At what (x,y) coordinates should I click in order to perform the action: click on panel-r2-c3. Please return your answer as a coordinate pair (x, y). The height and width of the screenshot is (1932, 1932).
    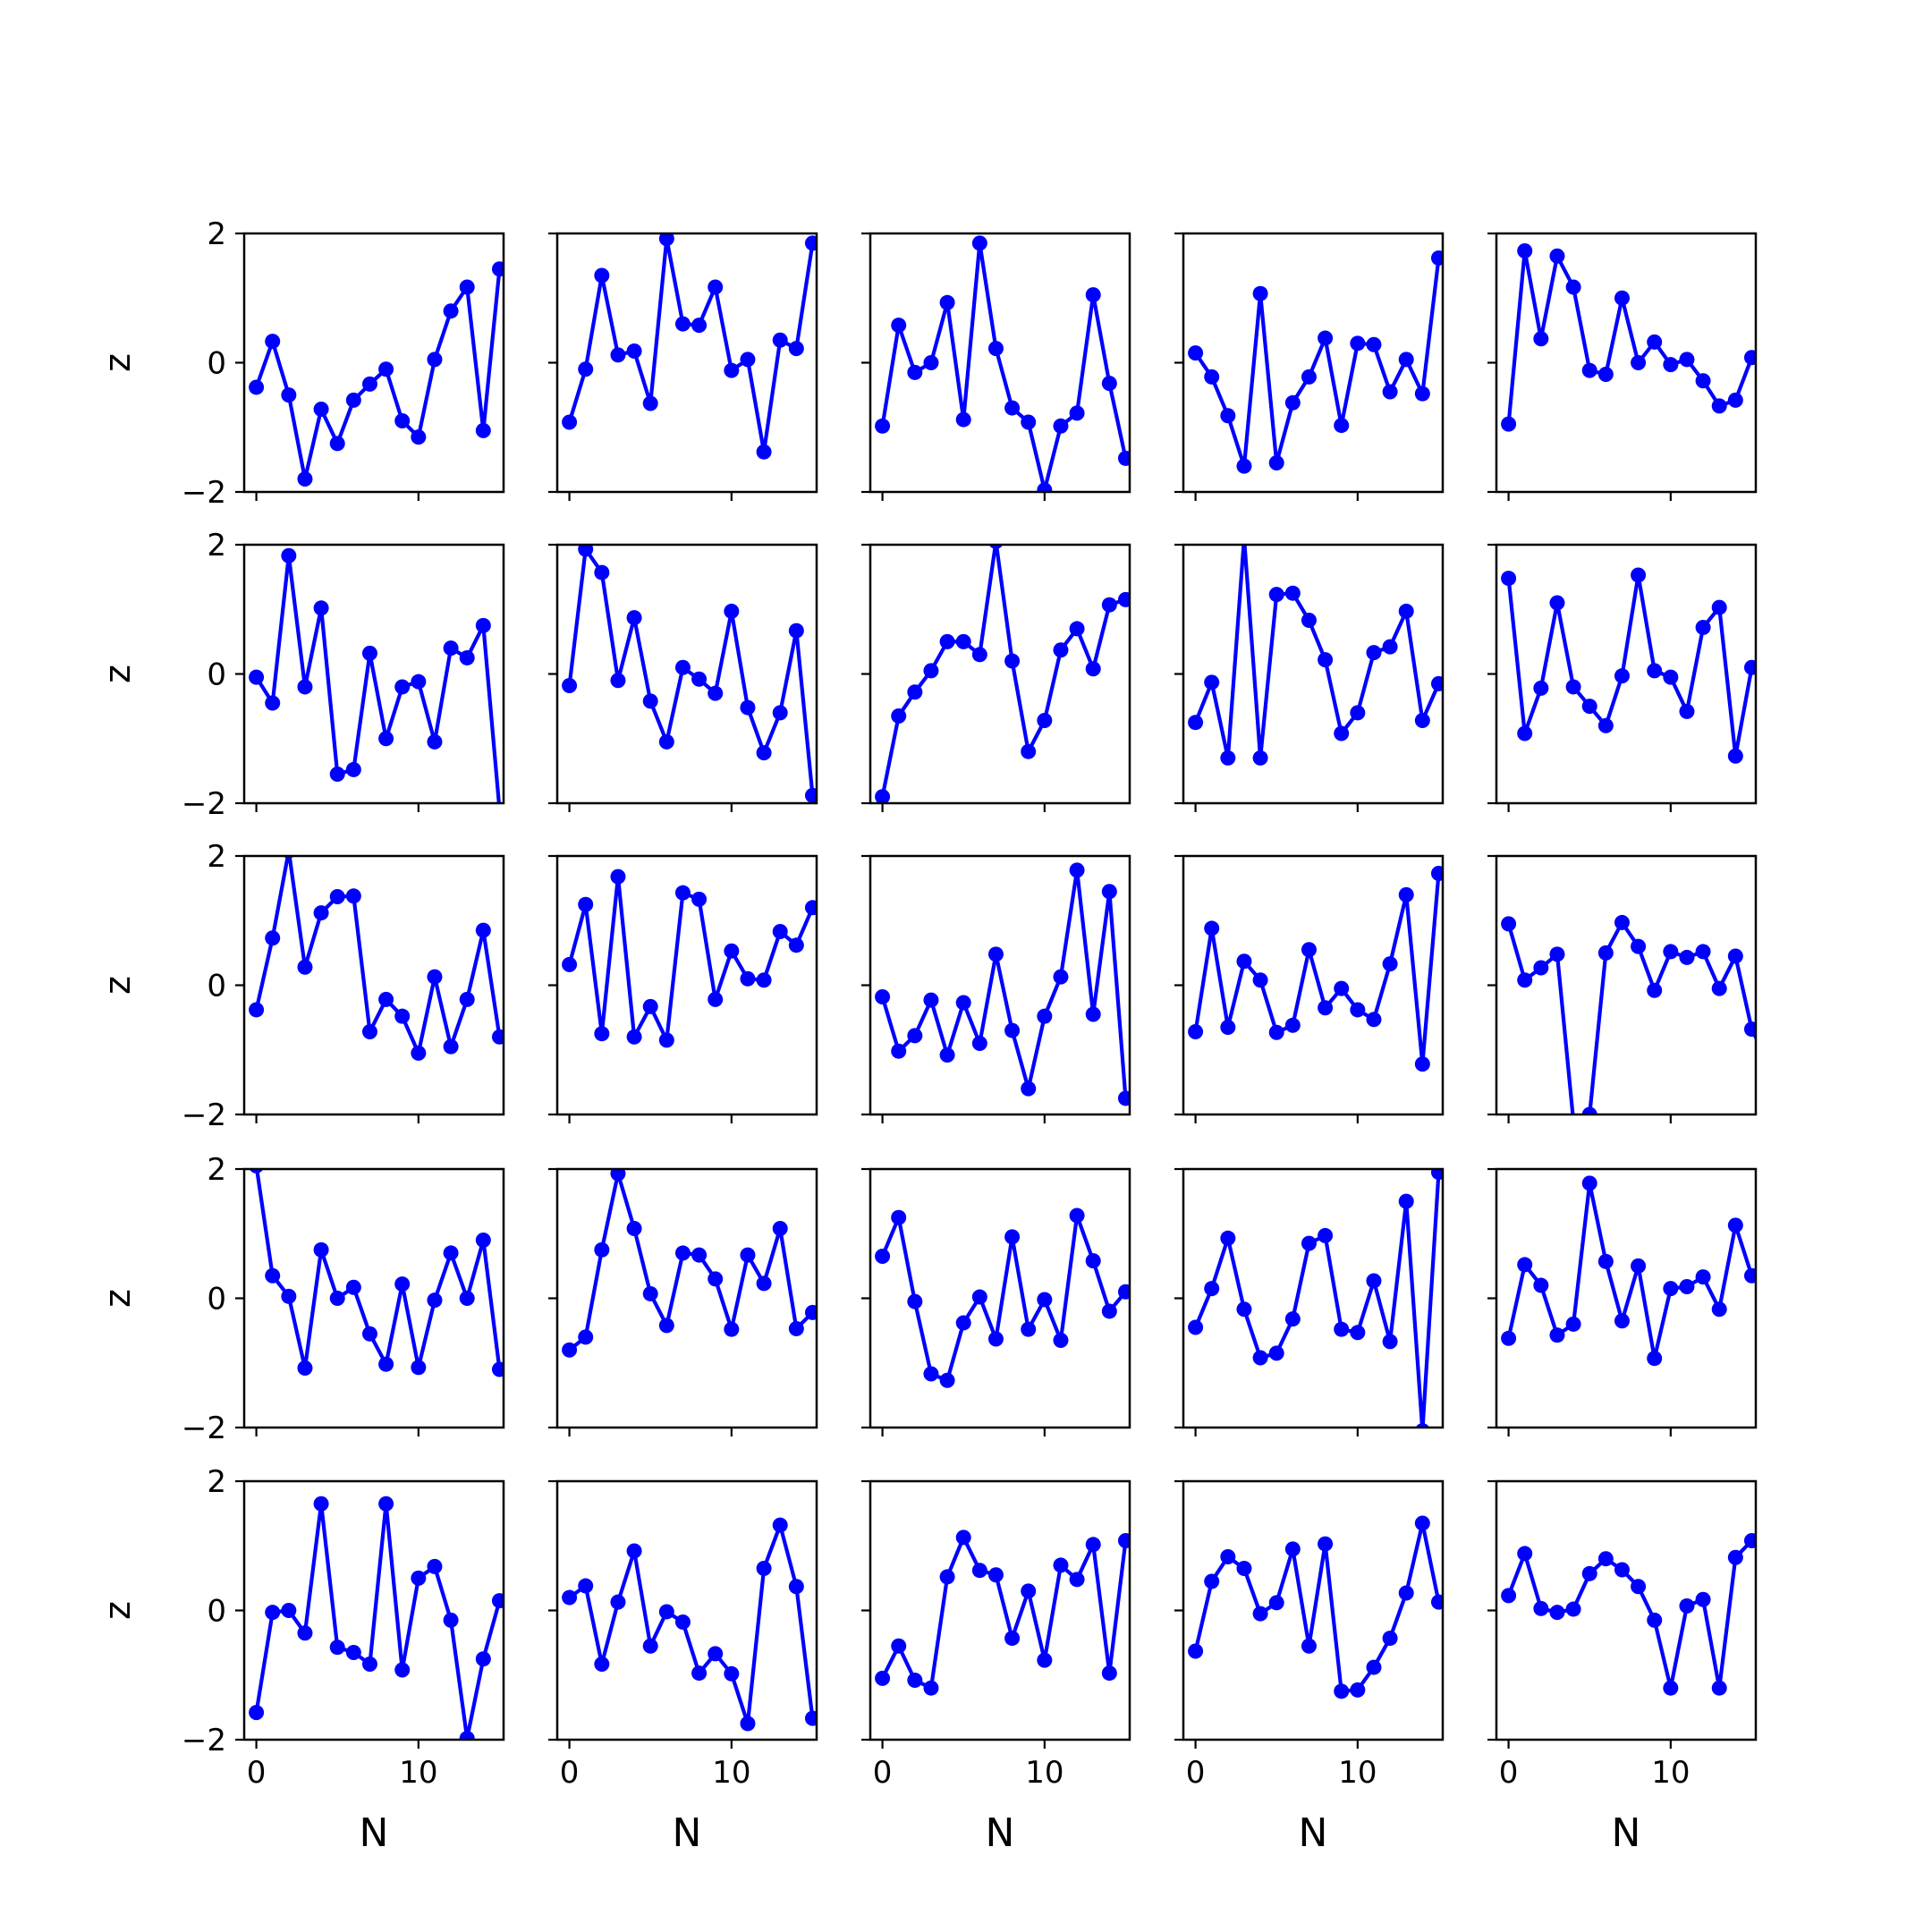
    Looking at the image, I should click on (1309, 988).